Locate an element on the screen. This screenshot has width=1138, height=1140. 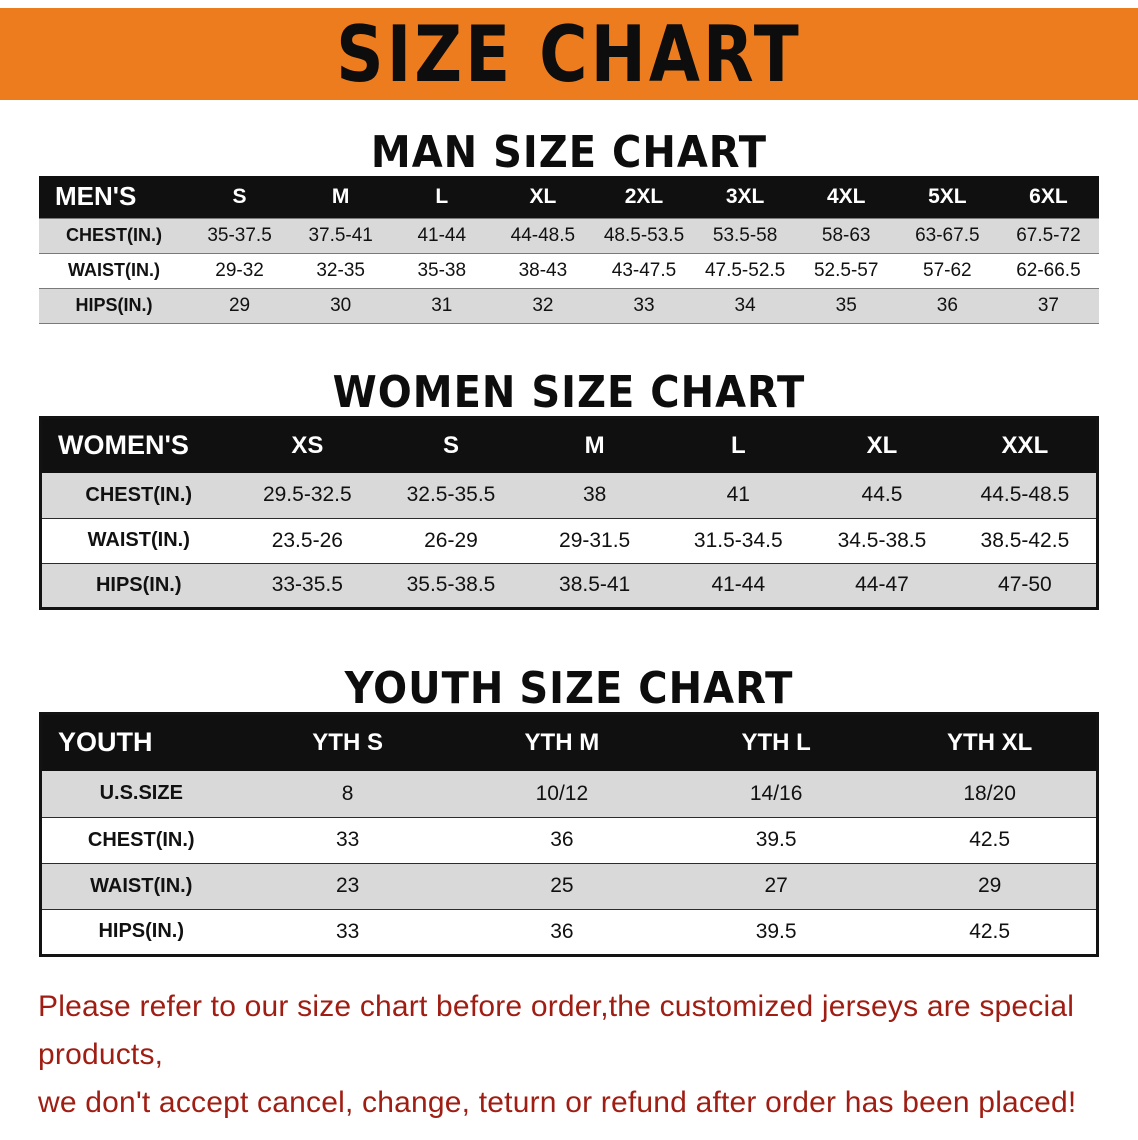
table-row: WAIST(IN.) 23 25 27 29 is located at coordinates (569, 886).